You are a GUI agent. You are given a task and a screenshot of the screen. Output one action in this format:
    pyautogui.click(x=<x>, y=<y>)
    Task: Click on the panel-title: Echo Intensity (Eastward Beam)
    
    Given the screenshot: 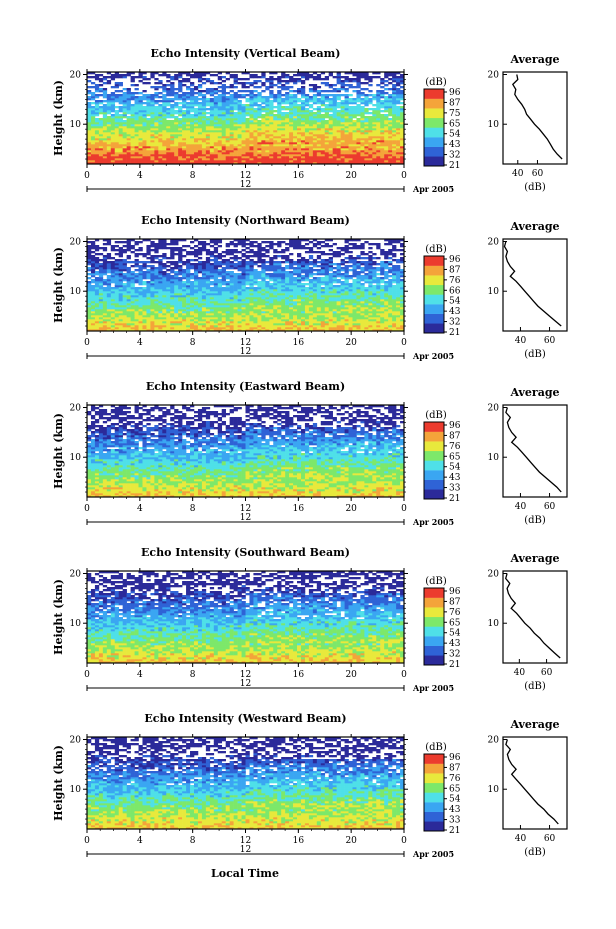 What is the action you would take?
    pyautogui.click(x=245, y=386)
    